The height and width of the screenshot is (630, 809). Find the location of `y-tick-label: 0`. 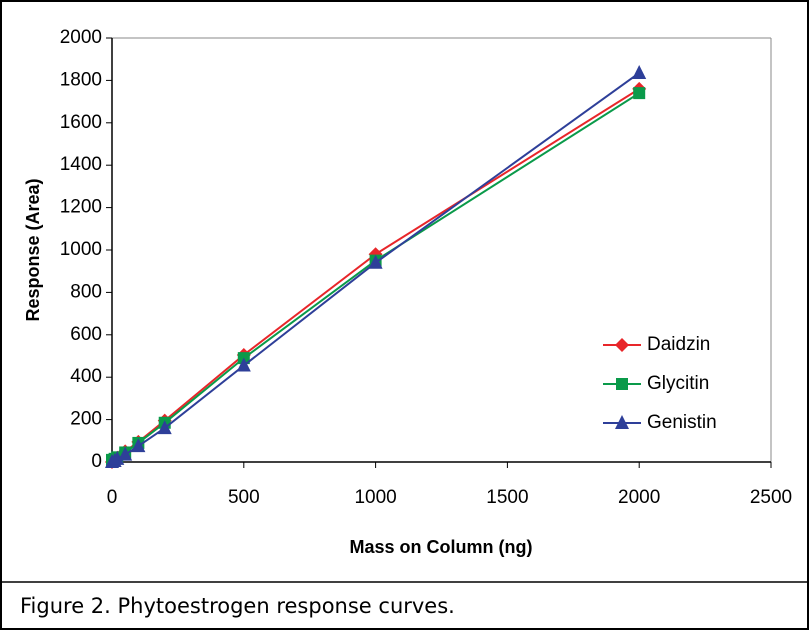

y-tick-label: 0 is located at coordinates (96, 461).